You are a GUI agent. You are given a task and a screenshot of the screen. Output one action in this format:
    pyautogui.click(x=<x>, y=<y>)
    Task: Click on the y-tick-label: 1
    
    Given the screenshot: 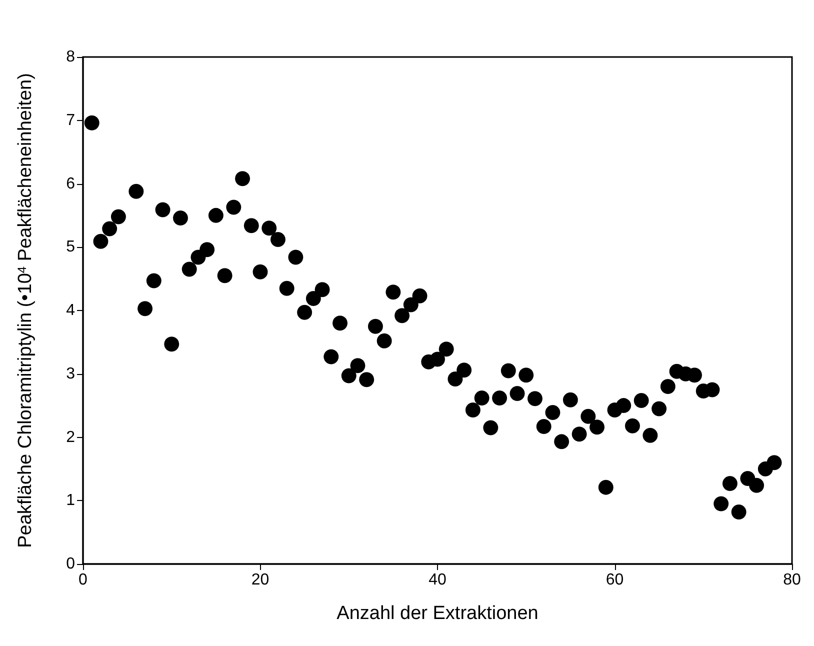 What is the action you would take?
    pyautogui.click(x=71, y=501)
    